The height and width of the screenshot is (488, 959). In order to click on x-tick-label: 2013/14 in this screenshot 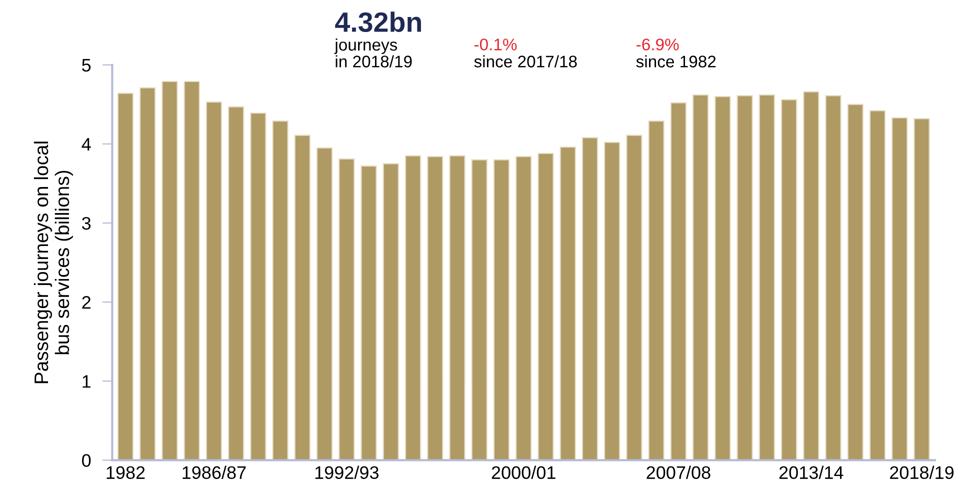, I will do `click(811, 472)`.